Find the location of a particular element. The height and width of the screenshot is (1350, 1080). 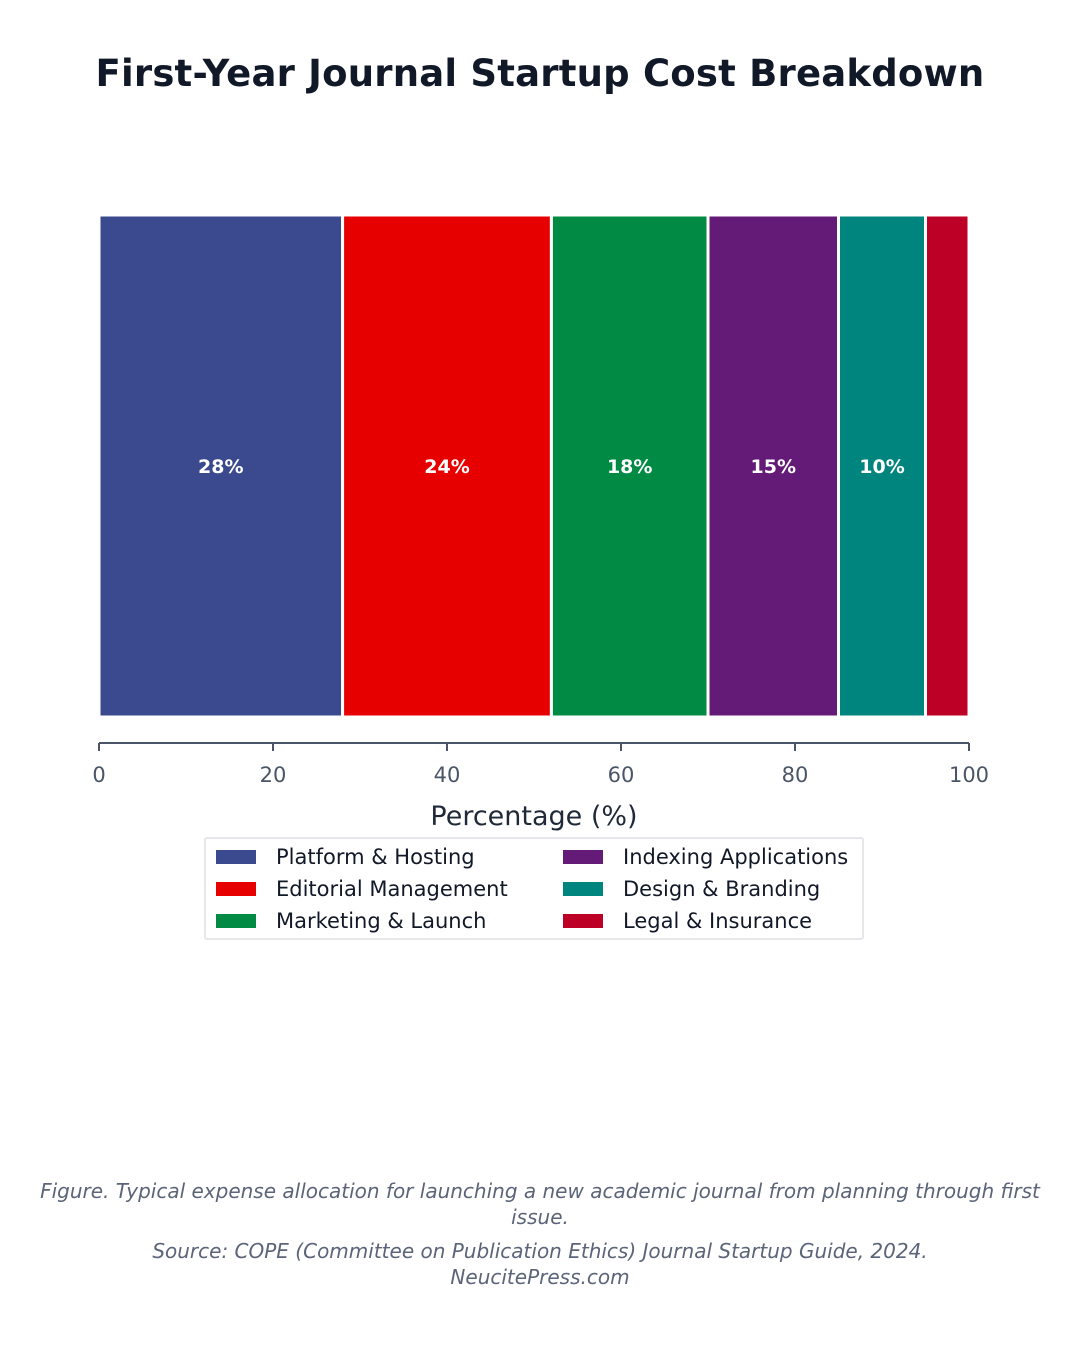

legend-item-design-branding: Design & Branding is located at coordinates (691, 889).